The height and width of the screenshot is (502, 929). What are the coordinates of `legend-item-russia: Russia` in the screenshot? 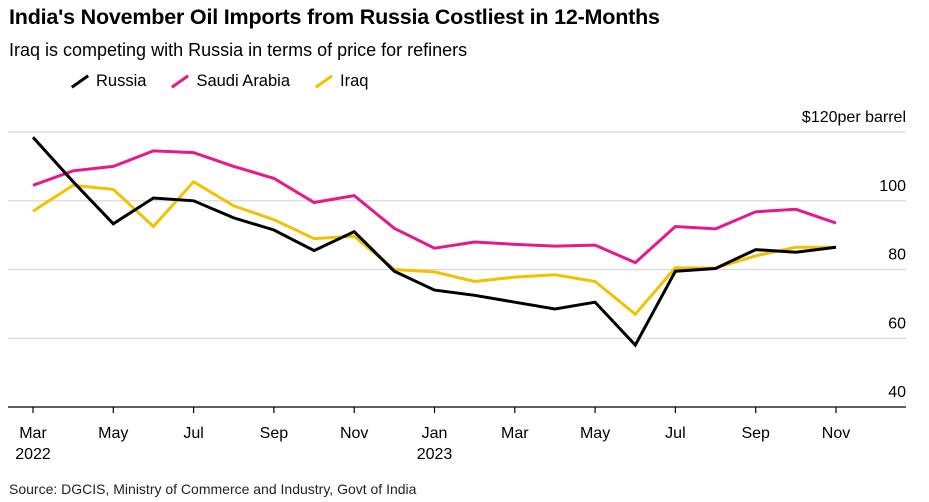 It's located at (108, 81).